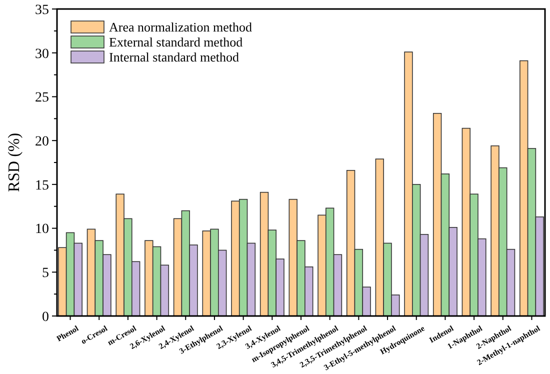 The image size is (550, 374). I want to click on legend-label: External standard method, so click(176, 42).